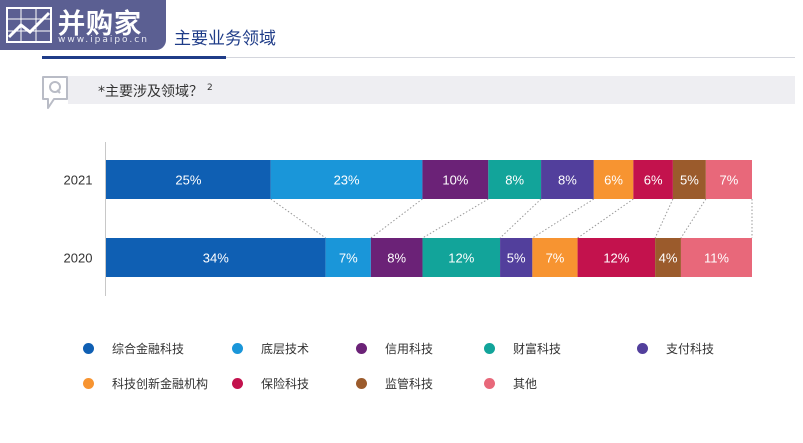  I want to click on legend-label: 财富科技, so click(537, 349).